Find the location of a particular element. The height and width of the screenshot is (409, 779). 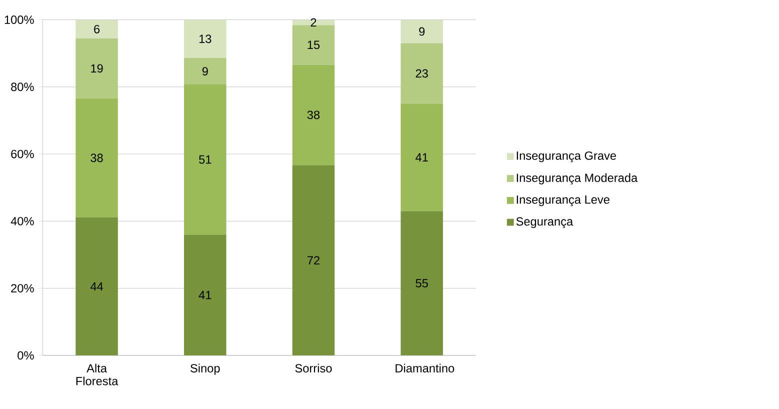

y-tick-label: 100% is located at coordinates (19, 20).